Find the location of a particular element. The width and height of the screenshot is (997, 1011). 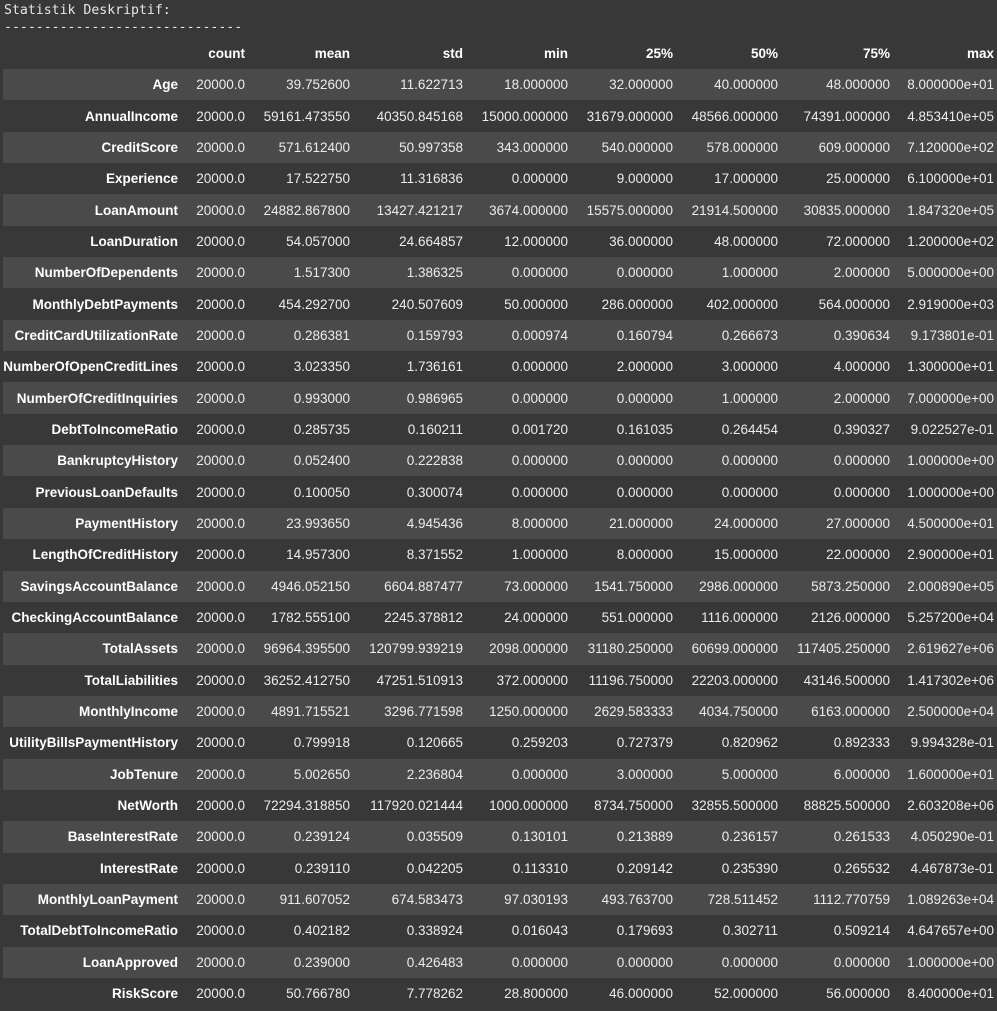

table-cell: 0.236157 is located at coordinates (749, 837).